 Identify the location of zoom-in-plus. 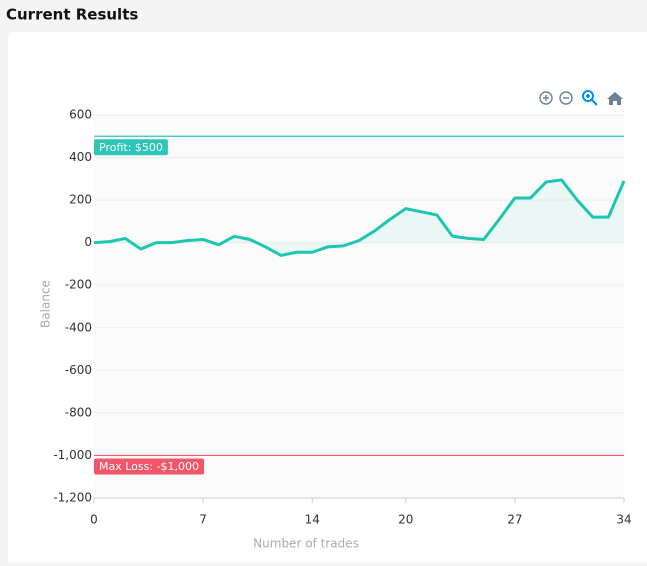
(546, 98).